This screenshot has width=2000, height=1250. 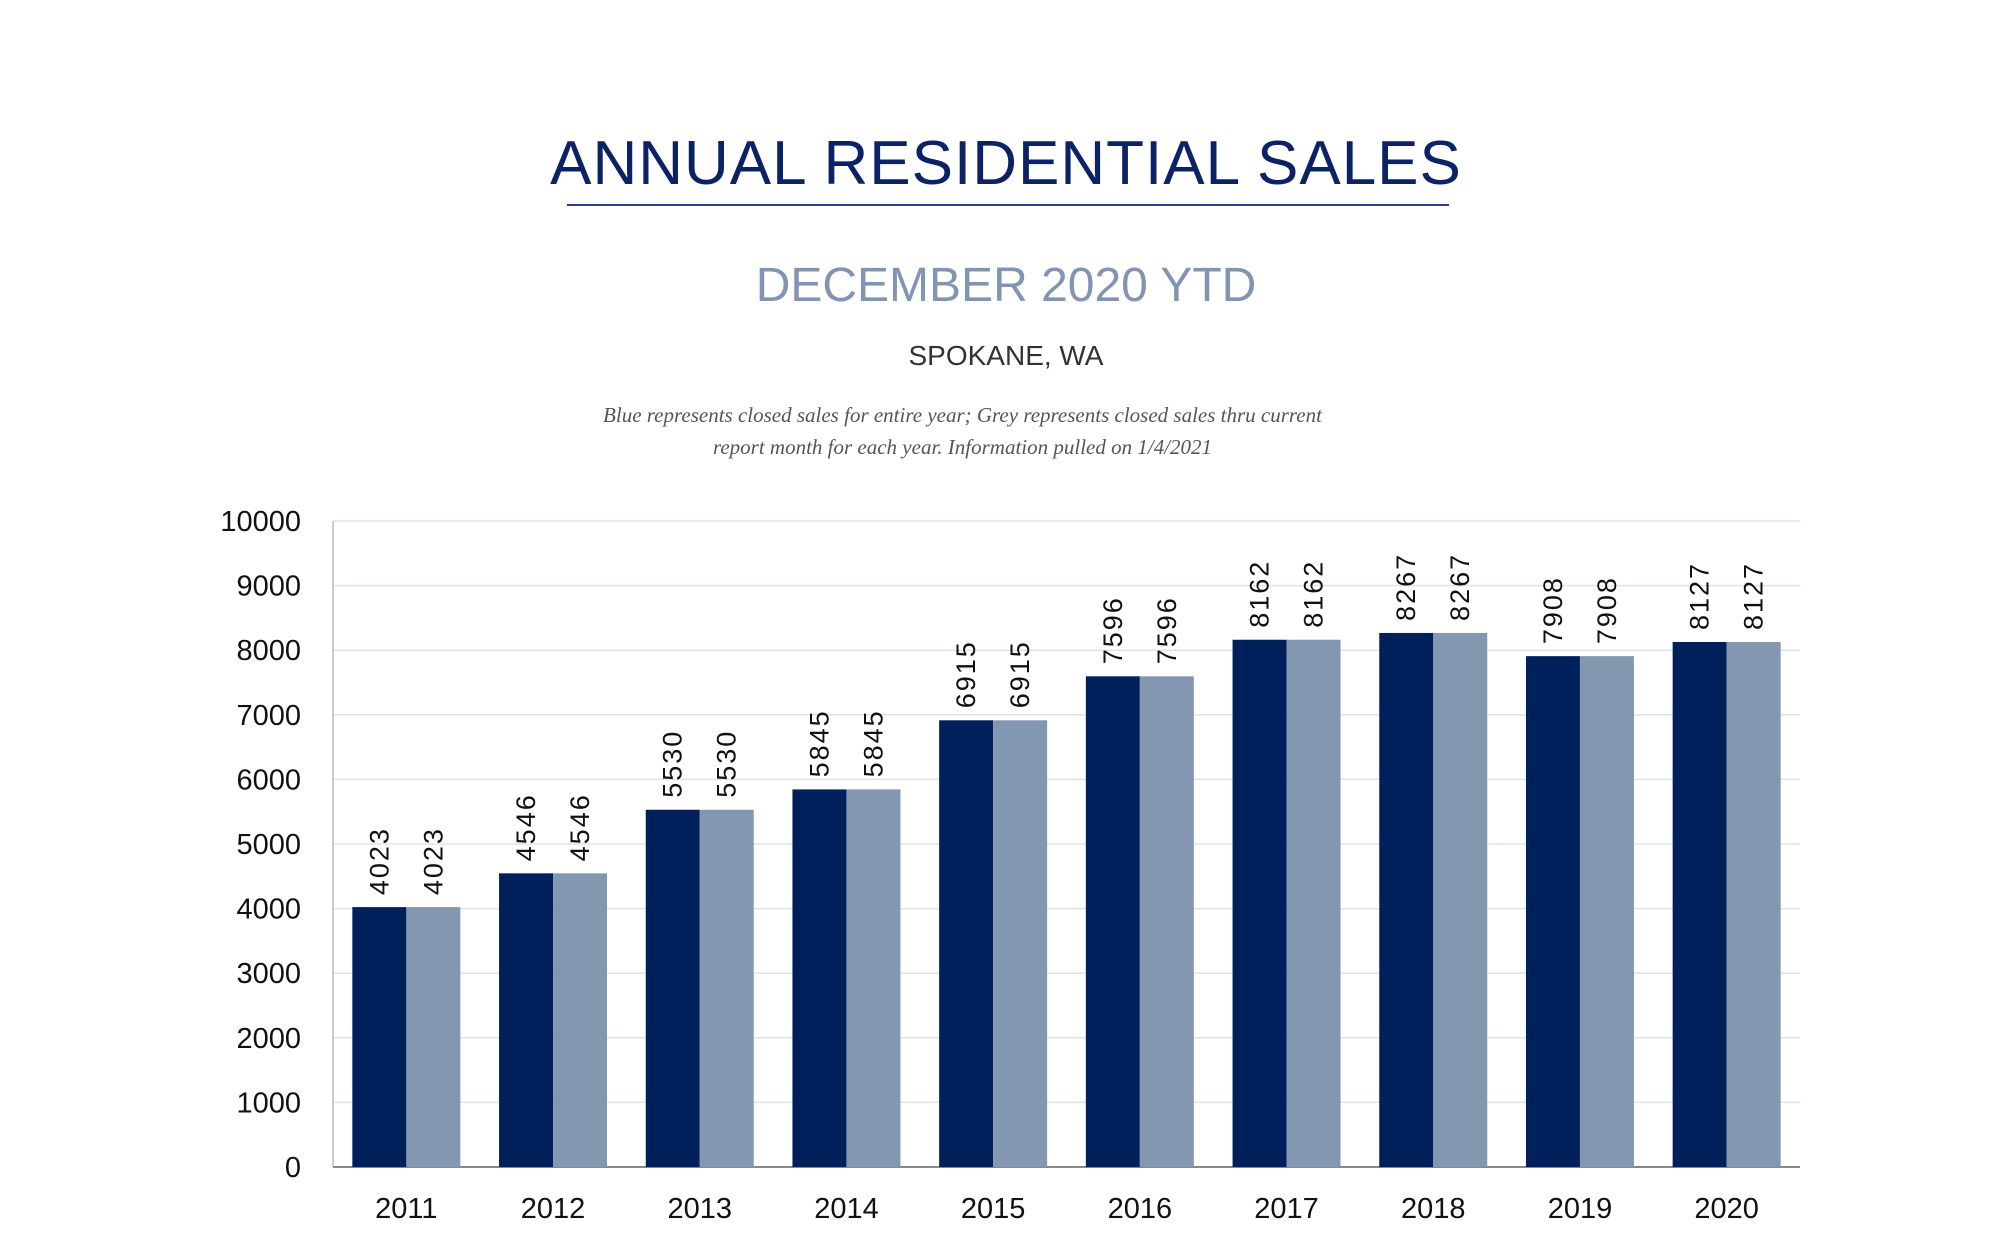 What do you see at coordinates (268, 1039) in the screenshot?
I see `y-tick-label: 2000` at bounding box center [268, 1039].